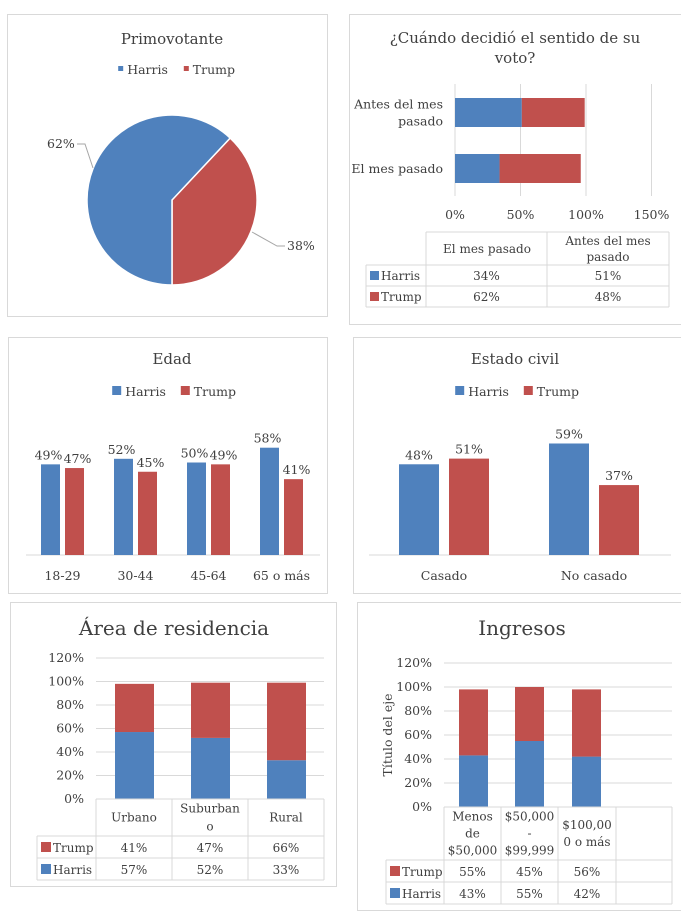 The width and height of the screenshot is (681, 918). What do you see at coordinates (397, 168) in the screenshot?
I see `category-label: El mes pasado` at bounding box center [397, 168].